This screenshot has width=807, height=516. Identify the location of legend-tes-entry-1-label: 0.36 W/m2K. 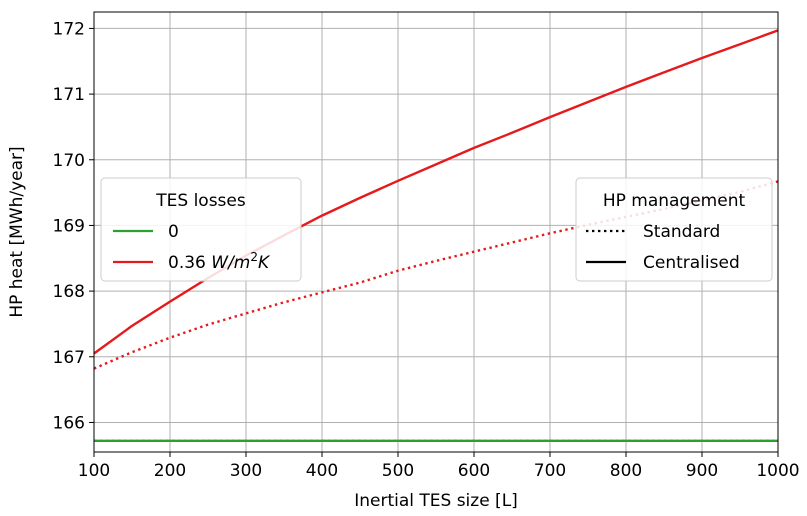
(219, 261).